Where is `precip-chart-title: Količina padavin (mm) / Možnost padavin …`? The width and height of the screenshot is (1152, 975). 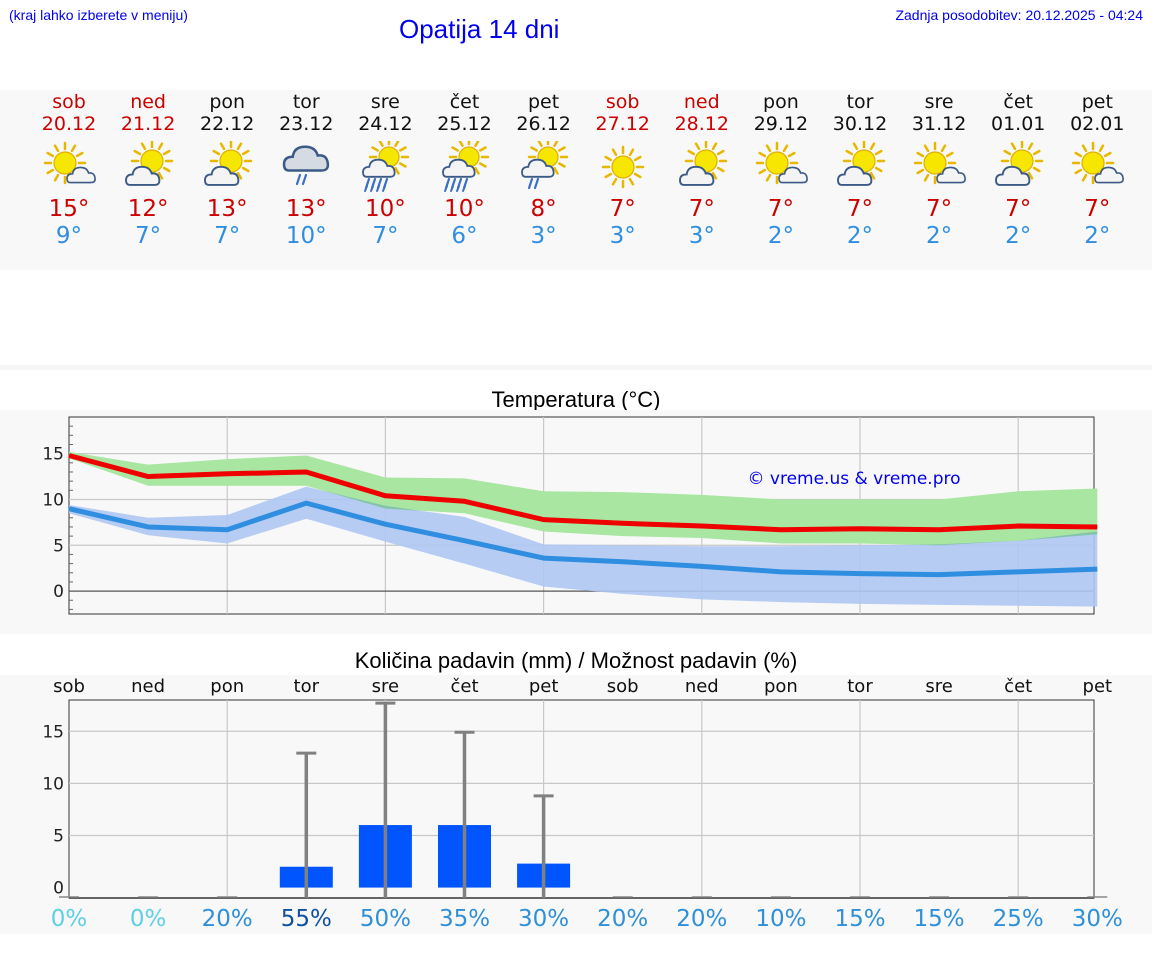 precip-chart-title: Količina padavin (mm) / Možnost padavin … is located at coordinates (576, 660).